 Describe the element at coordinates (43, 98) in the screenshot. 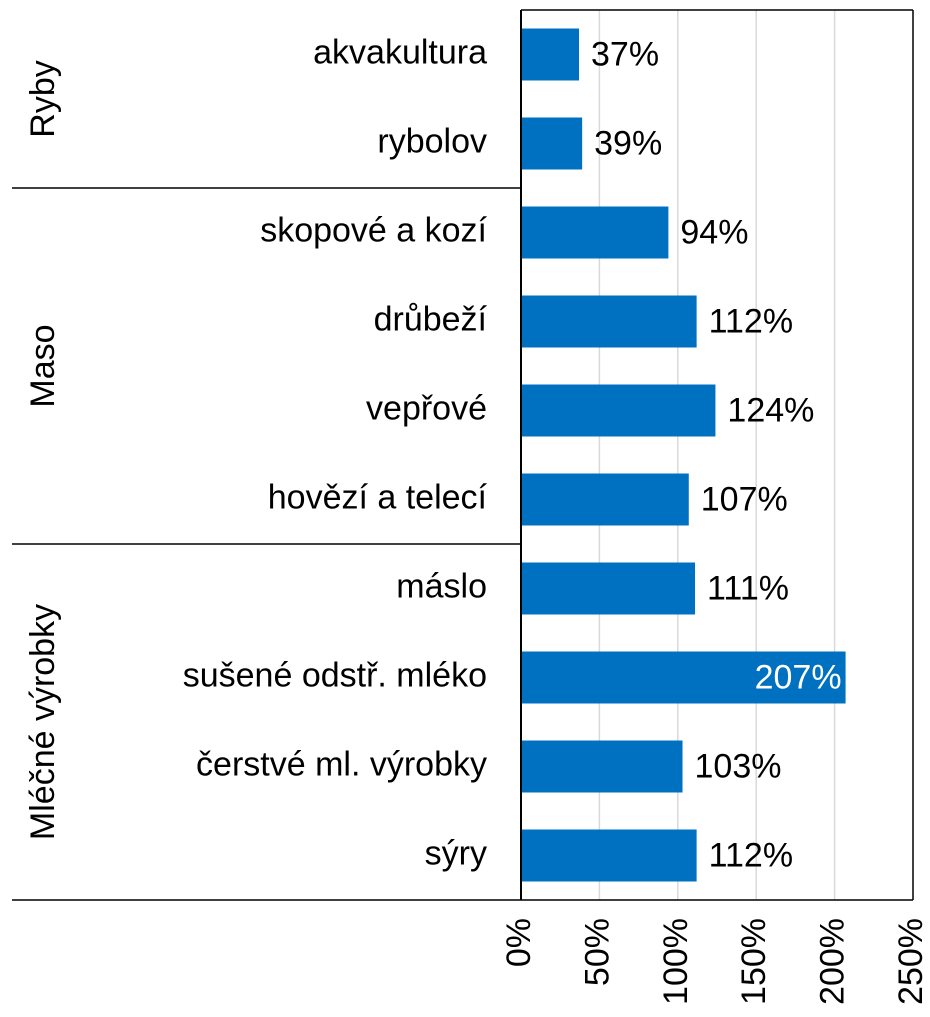

I see `group-label: Ryby` at that location.